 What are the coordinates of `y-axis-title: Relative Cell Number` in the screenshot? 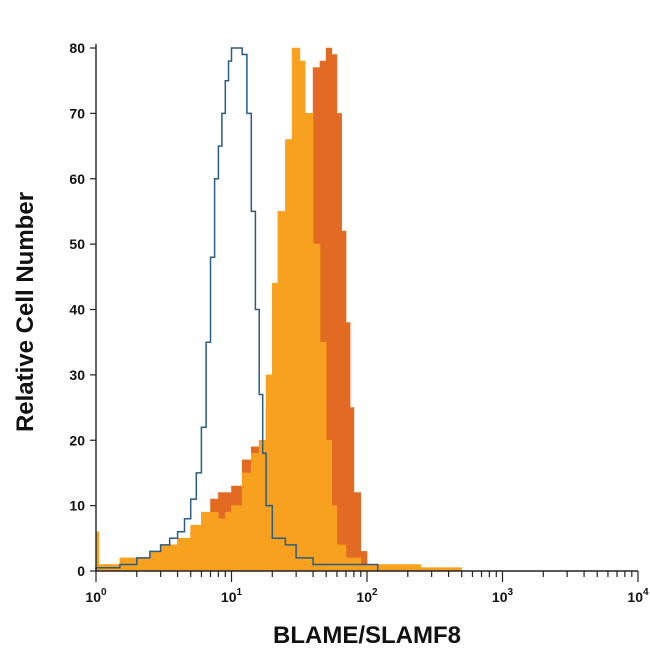 It's located at (25, 312).